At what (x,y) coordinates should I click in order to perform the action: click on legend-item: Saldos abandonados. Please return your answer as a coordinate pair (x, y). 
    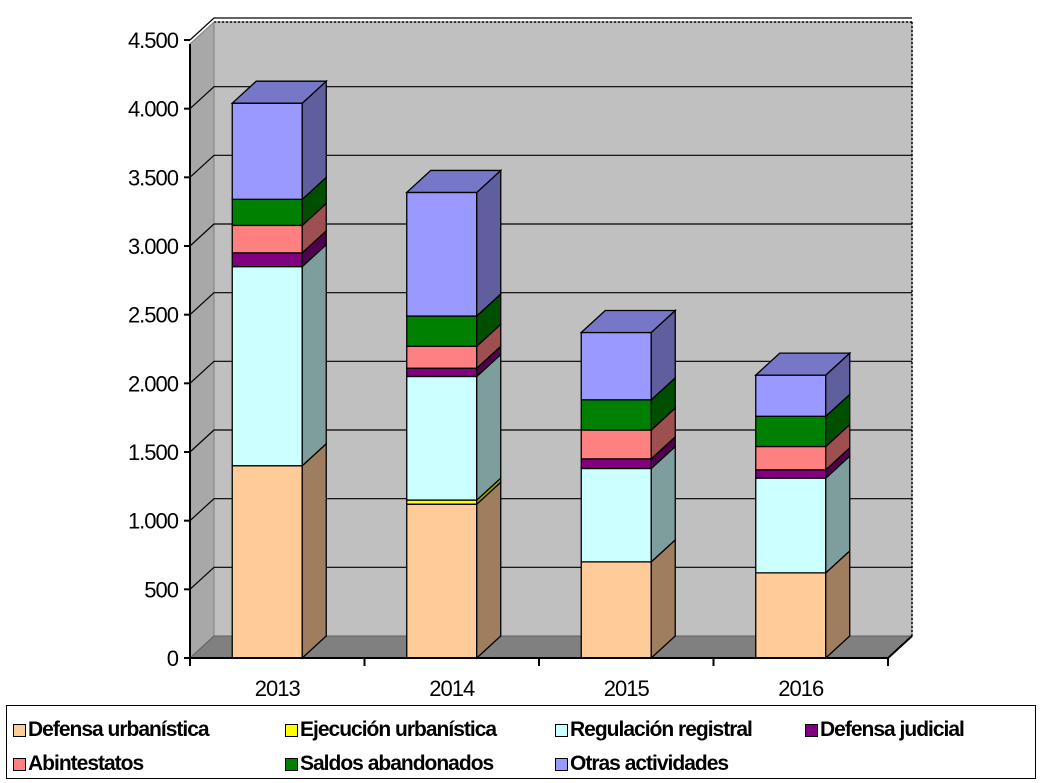
    Looking at the image, I should click on (389, 764).